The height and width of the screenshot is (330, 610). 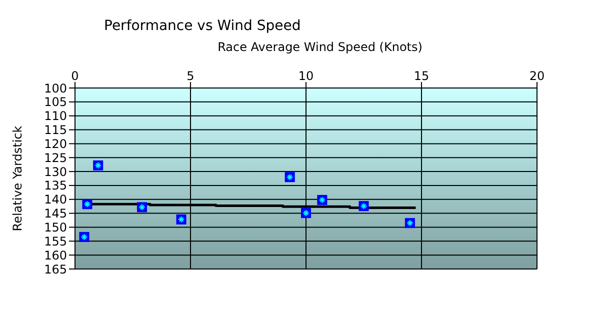 I want to click on x-tick-label: 5, so click(x=190, y=76).